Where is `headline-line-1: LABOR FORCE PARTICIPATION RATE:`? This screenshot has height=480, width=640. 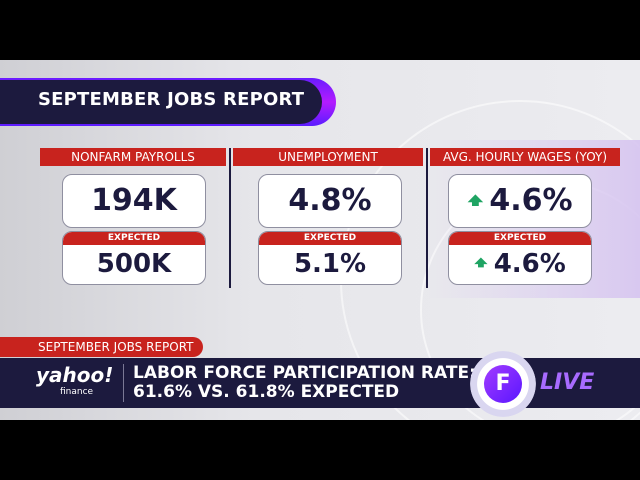
headline-line-1: LABOR FORCE PARTICIPATION RATE: is located at coordinates (304, 373).